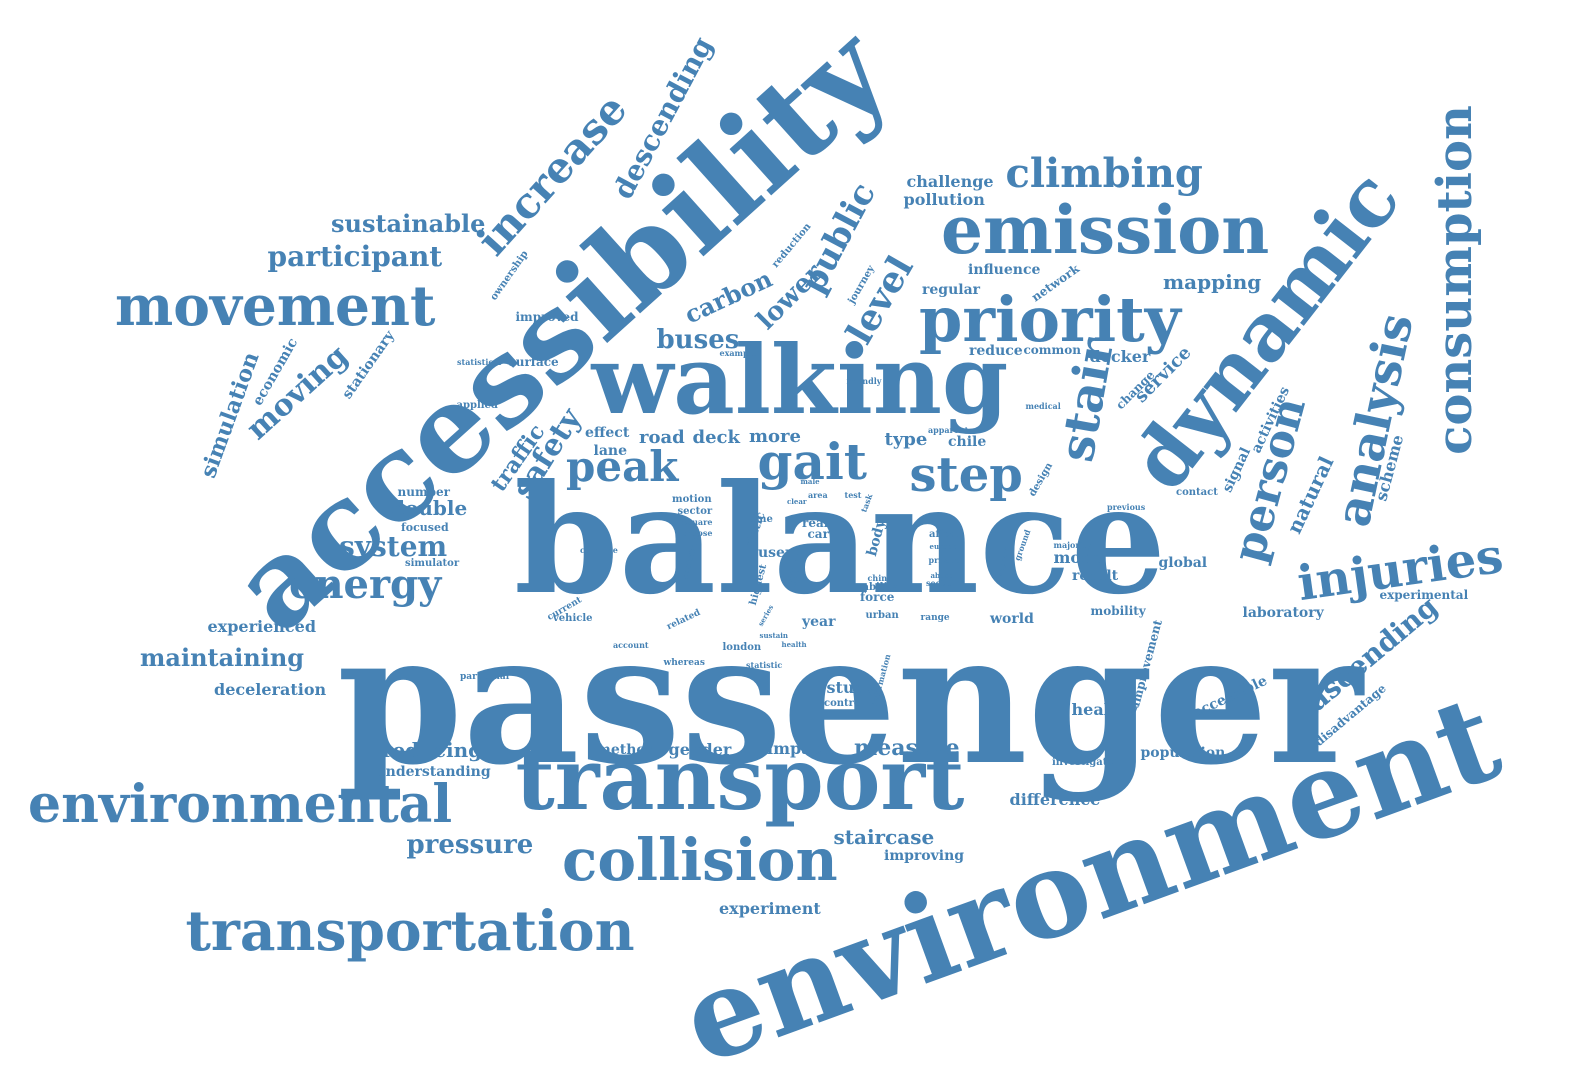  Describe the element at coordinates (738, 353) in the screenshot. I see `cloud-word-example: example` at that location.